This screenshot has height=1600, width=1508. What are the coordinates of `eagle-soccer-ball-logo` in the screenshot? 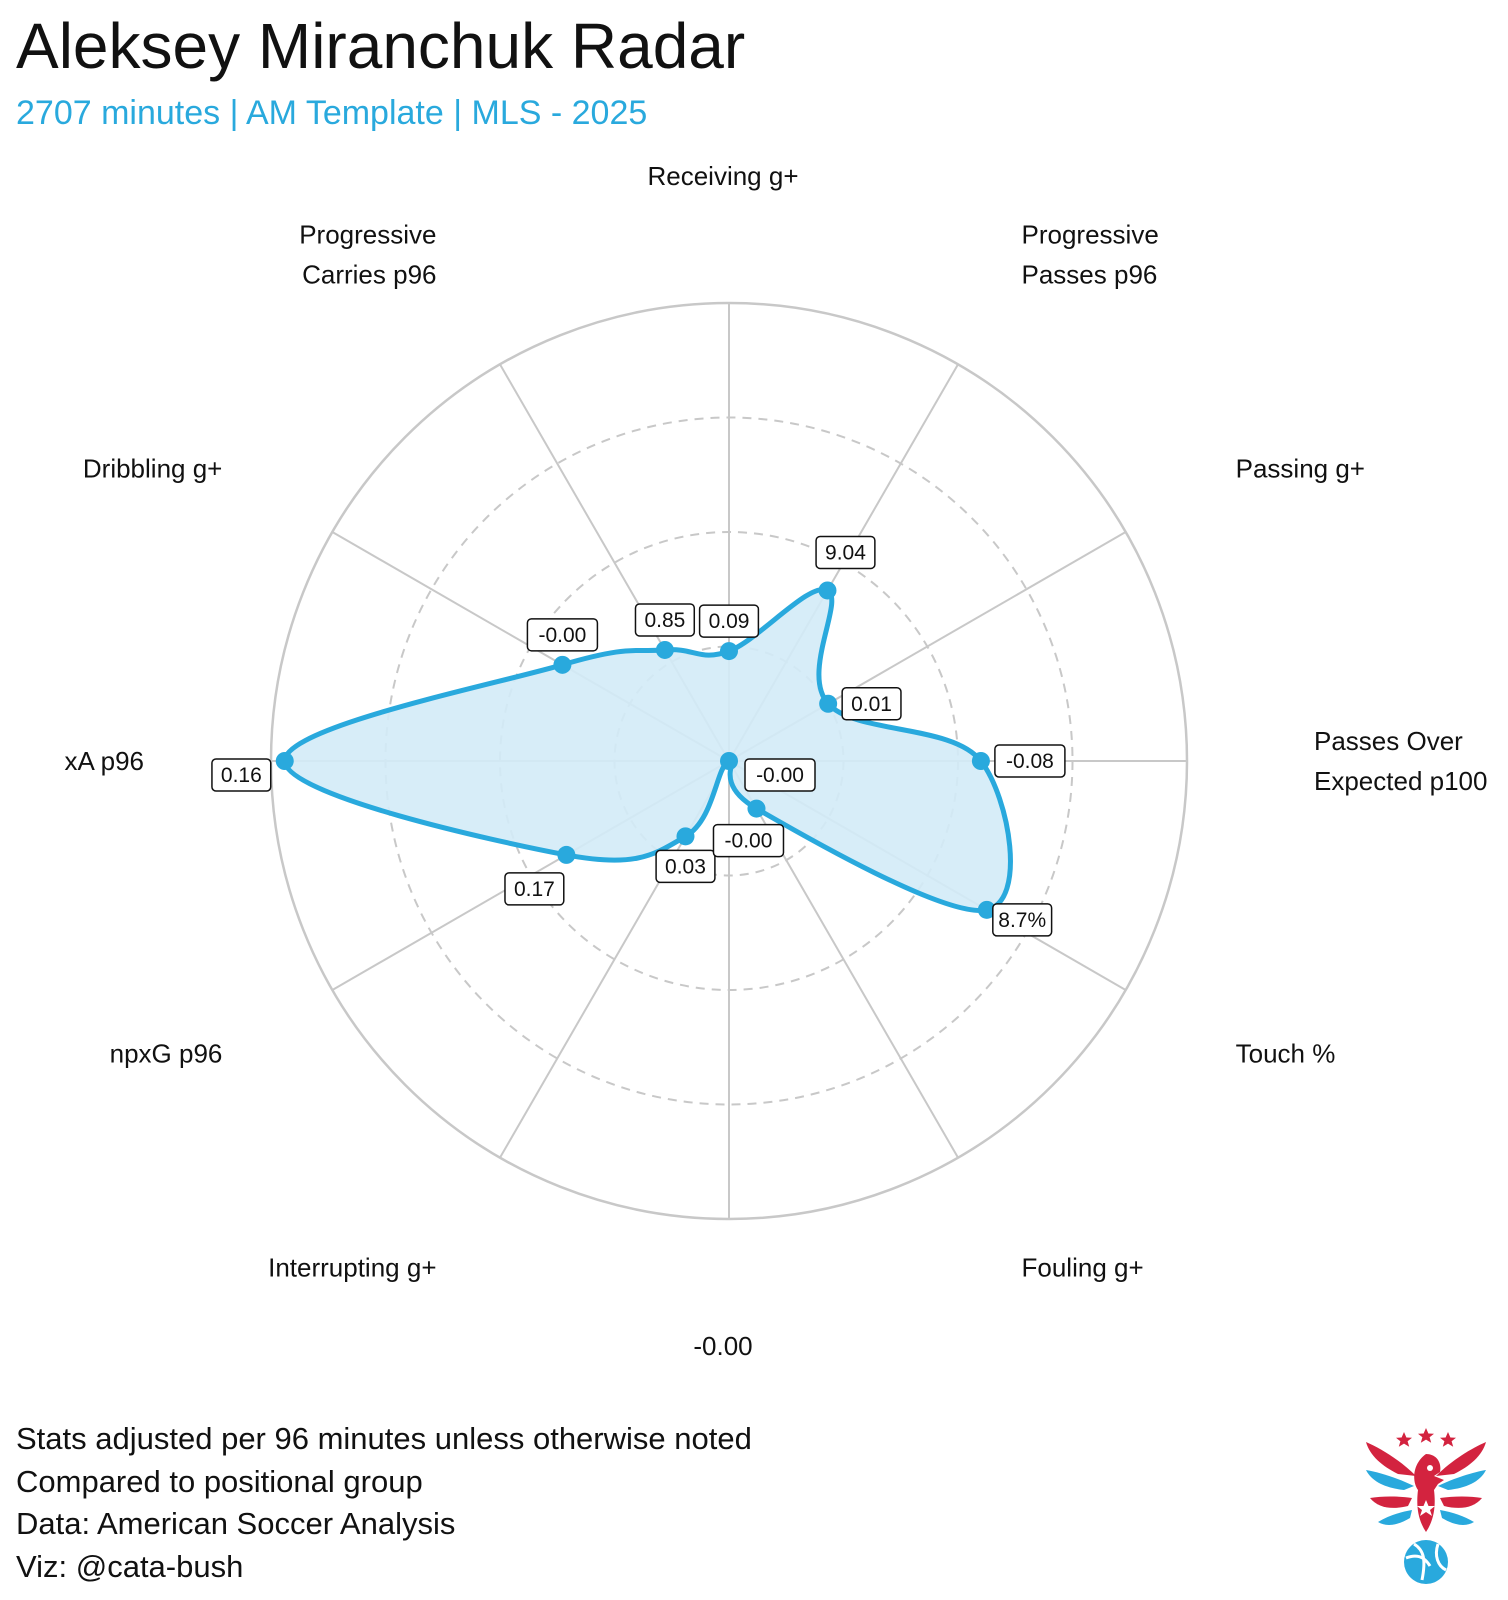 It's located at (1426, 1506).